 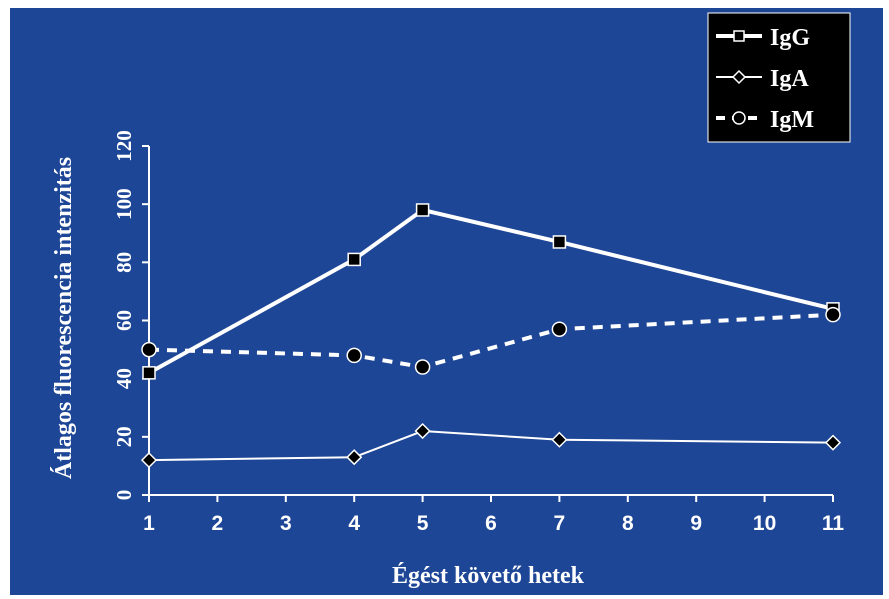 I want to click on x-tick-label: 9, so click(x=696, y=523).